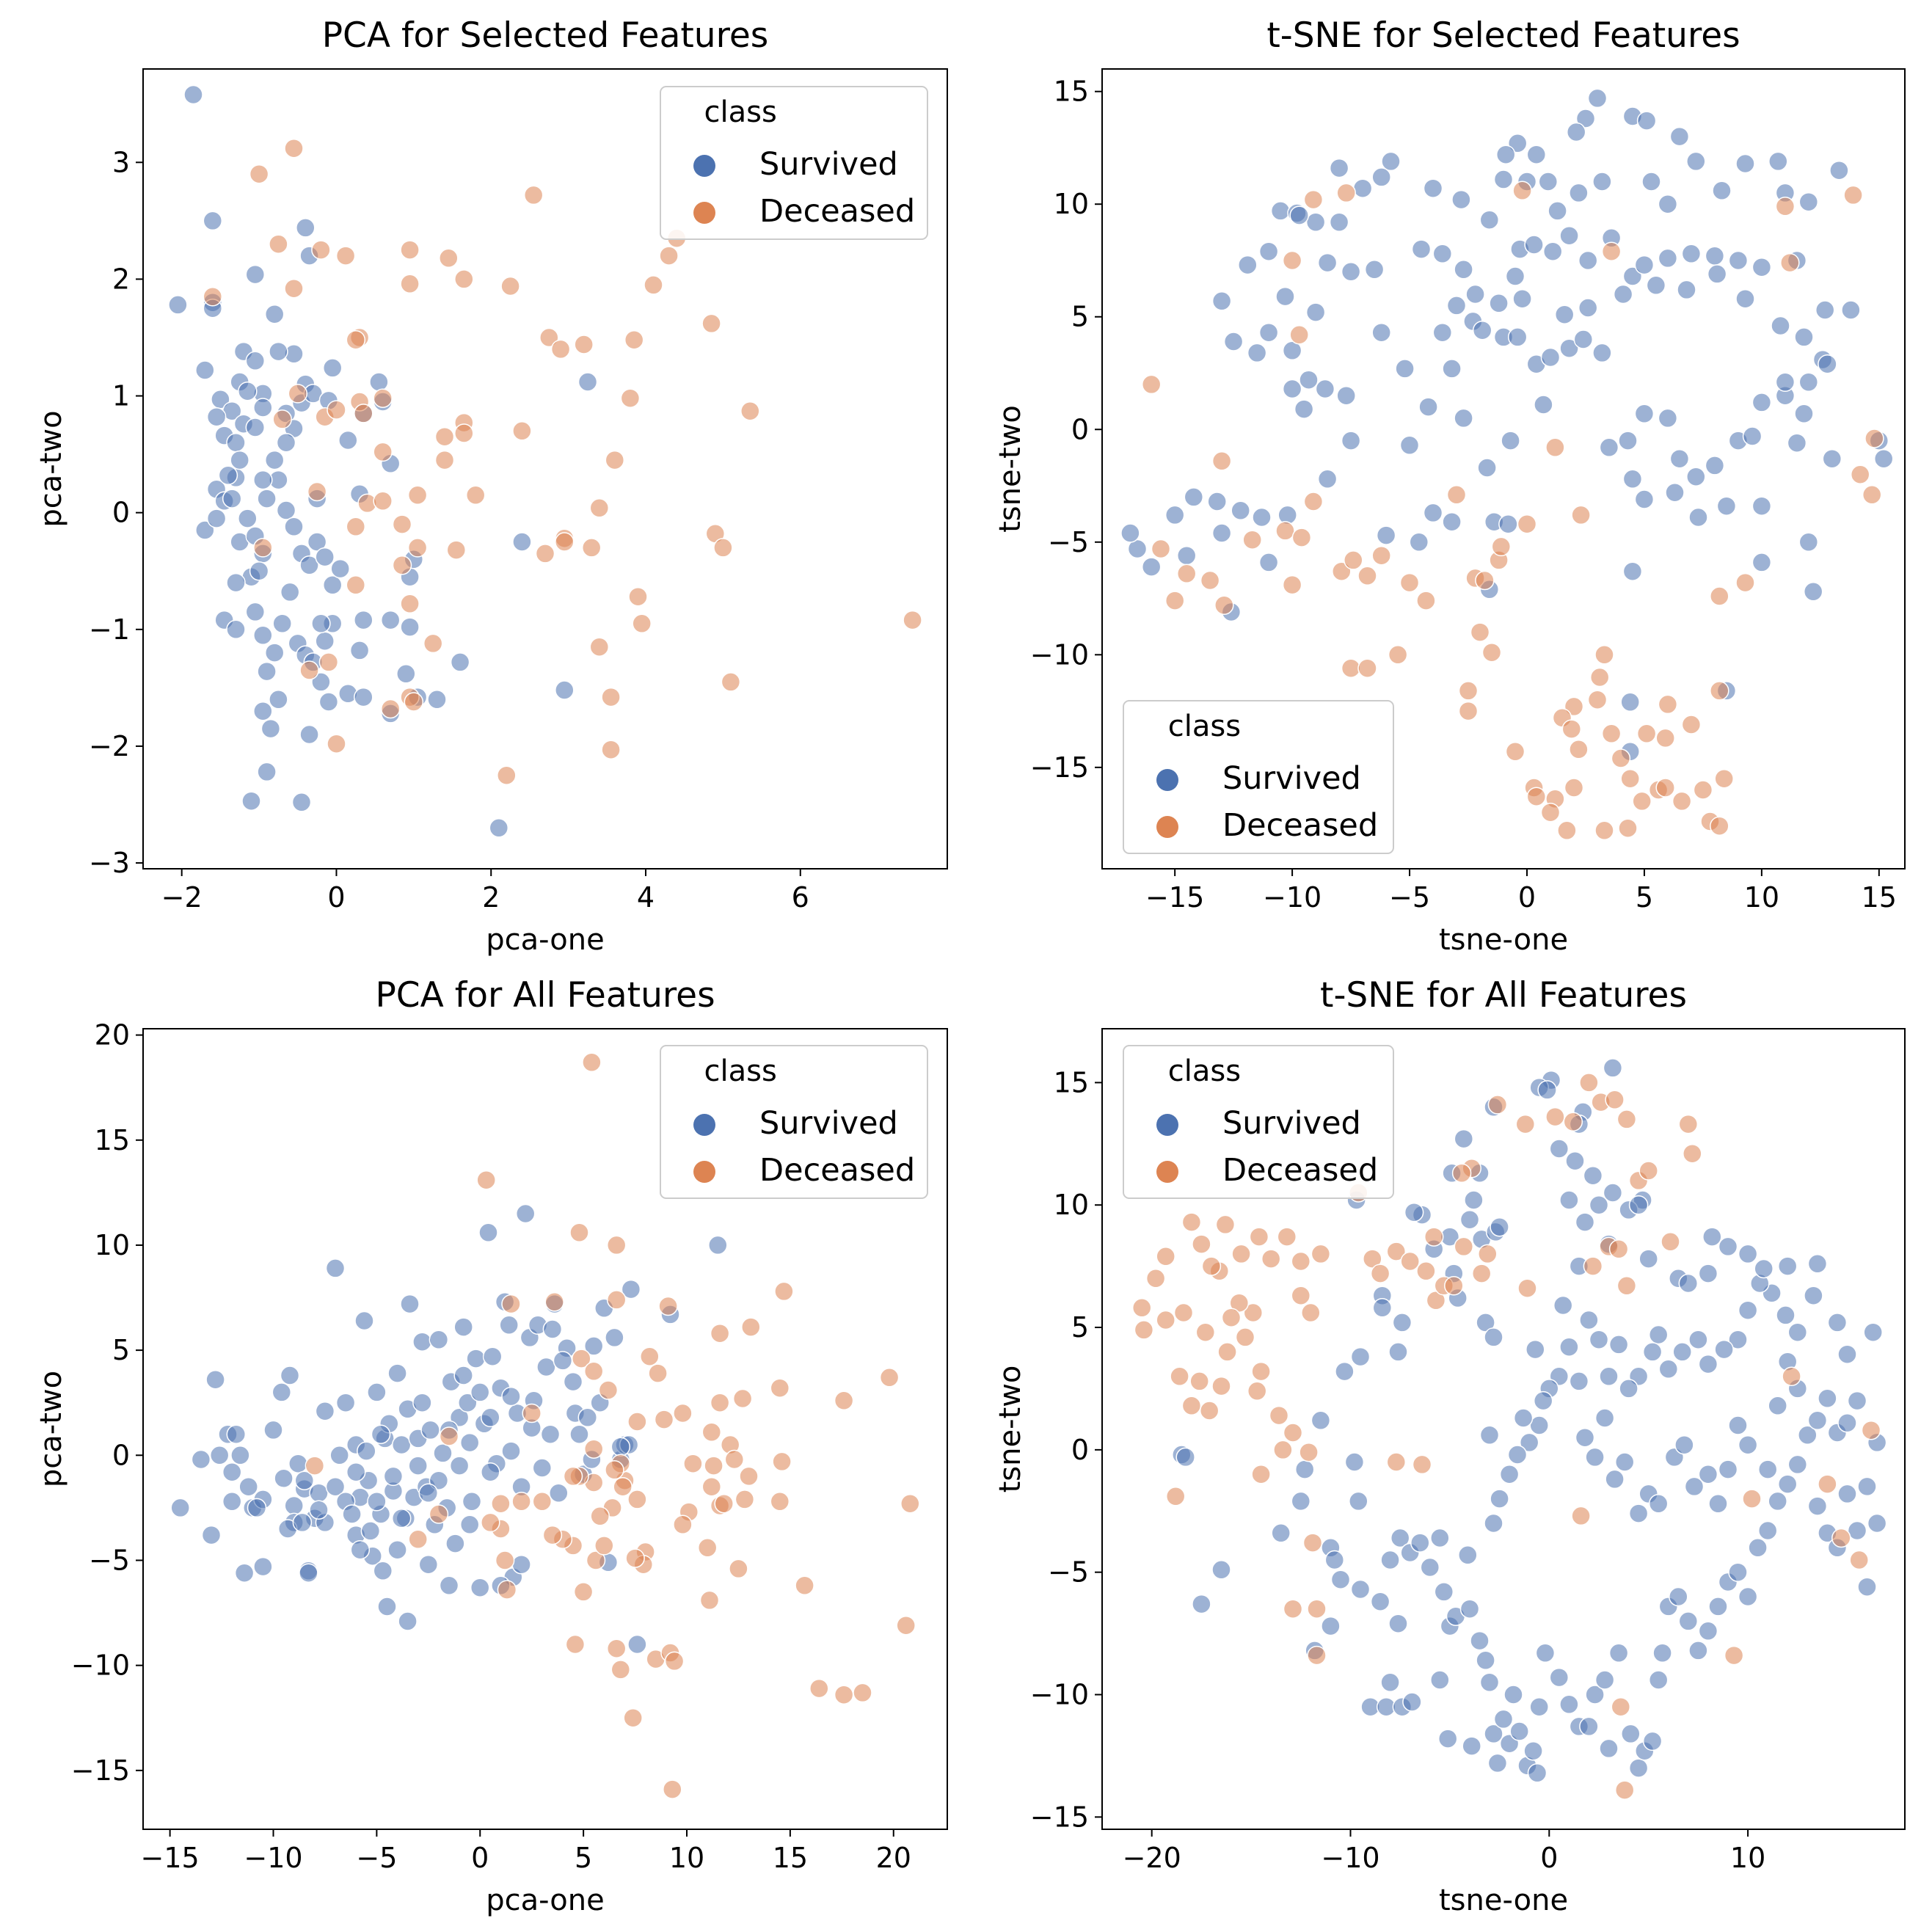 The width and height of the screenshot is (1932, 1932). Describe the element at coordinates (491, 897) in the screenshot. I see `x-tick-label: 2` at that location.